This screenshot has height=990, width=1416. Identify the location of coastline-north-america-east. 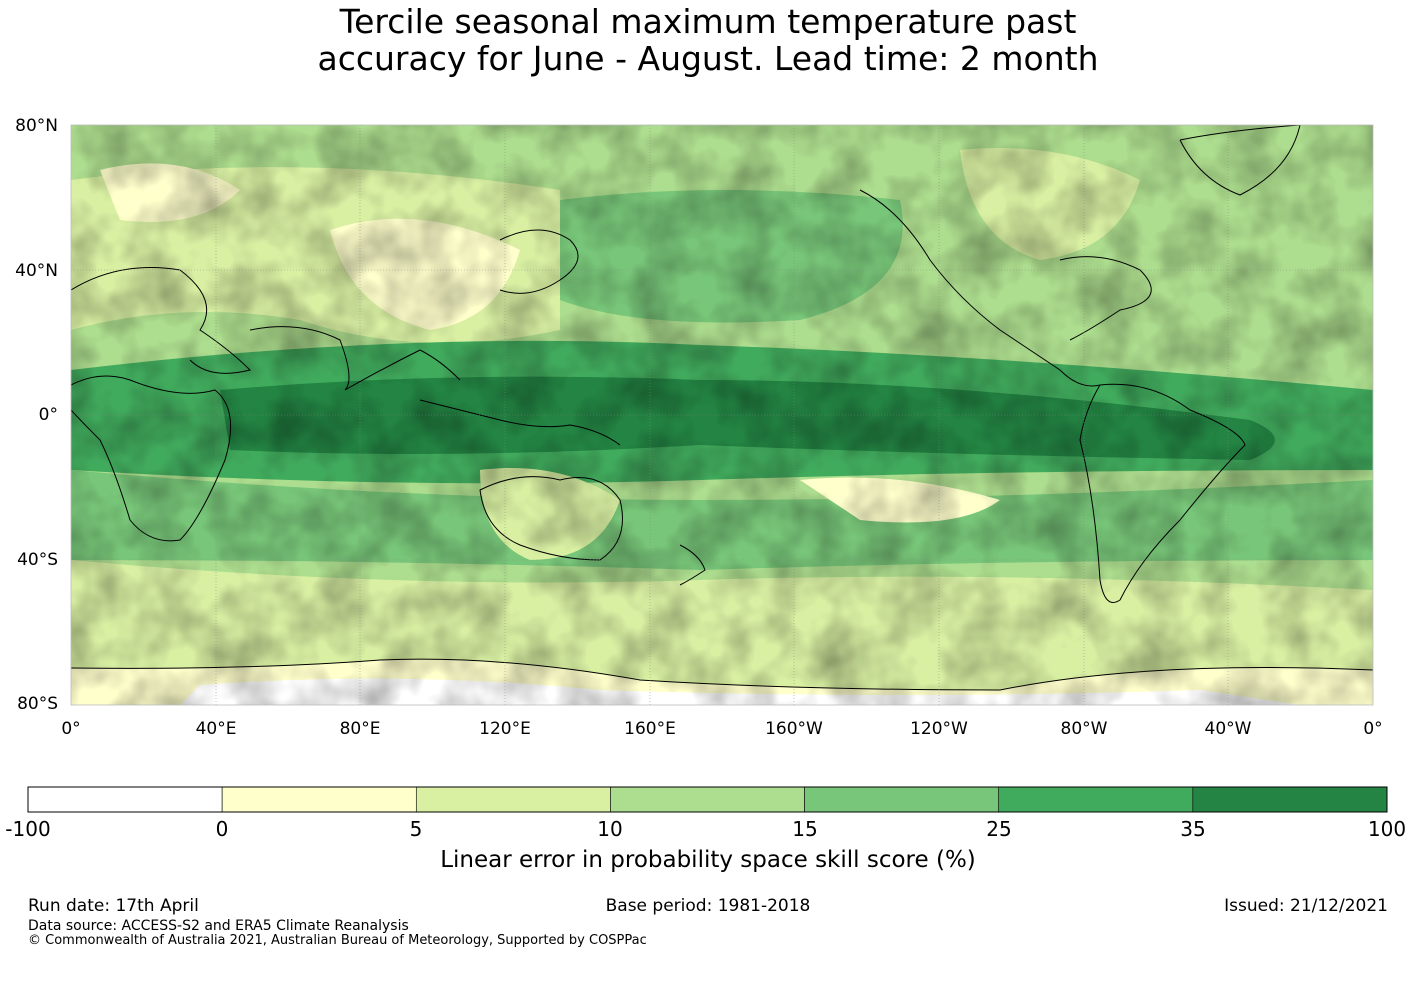
(1105, 298).